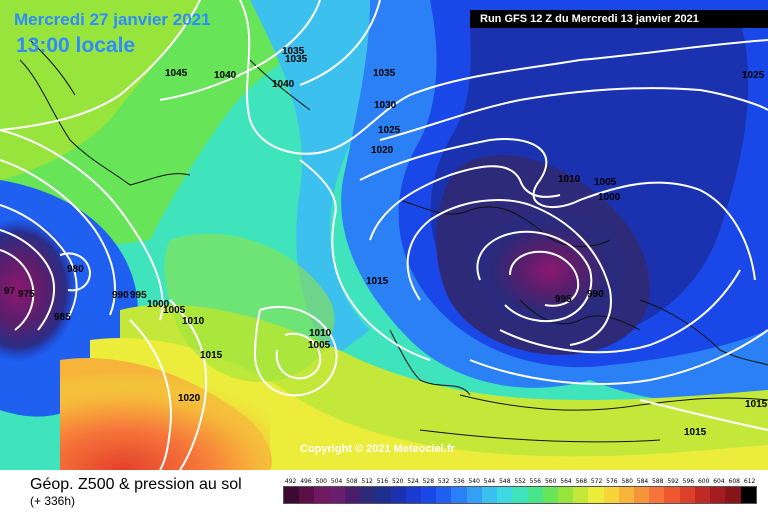  Describe the element at coordinates (306, 481) in the screenshot. I see `scale-value-label: 496` at that location.